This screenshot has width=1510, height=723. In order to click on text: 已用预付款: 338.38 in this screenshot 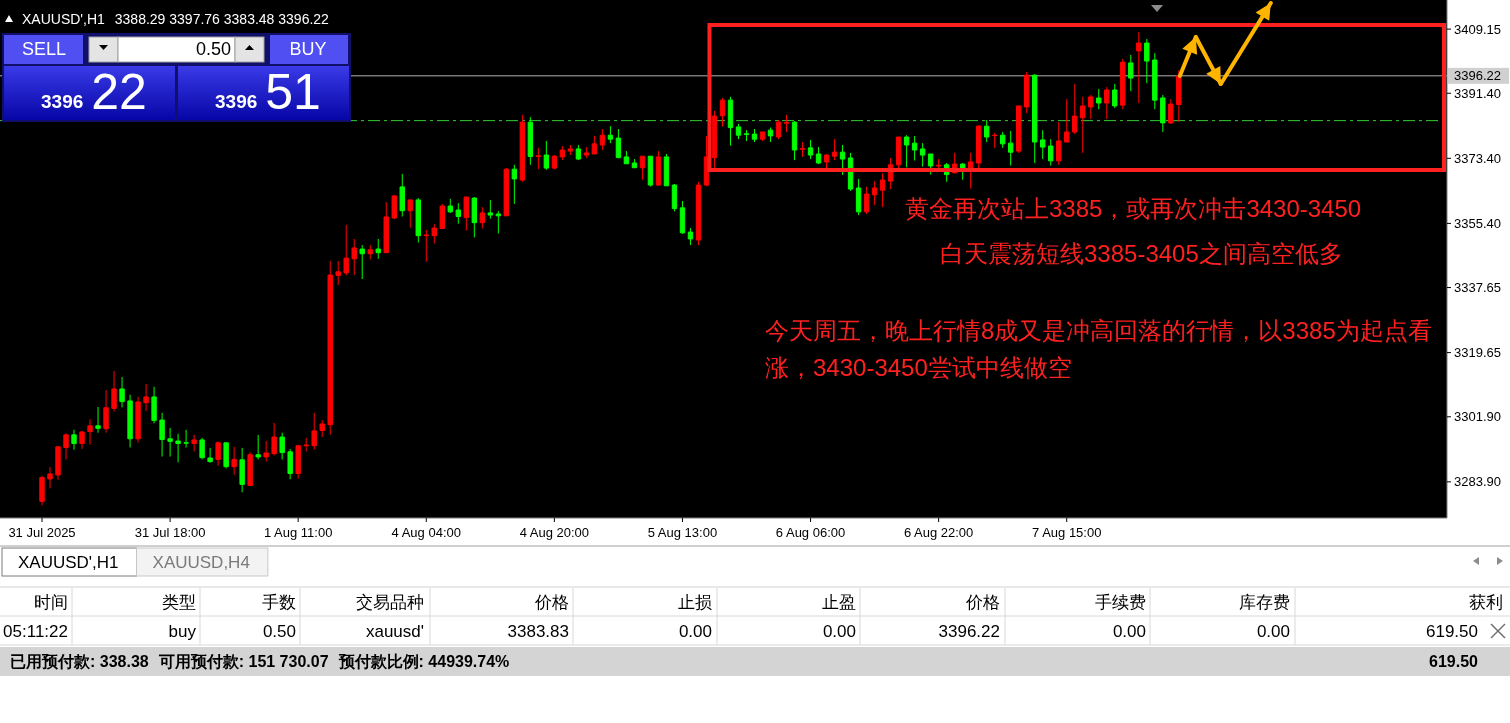, I will do `click(79, 661)`.